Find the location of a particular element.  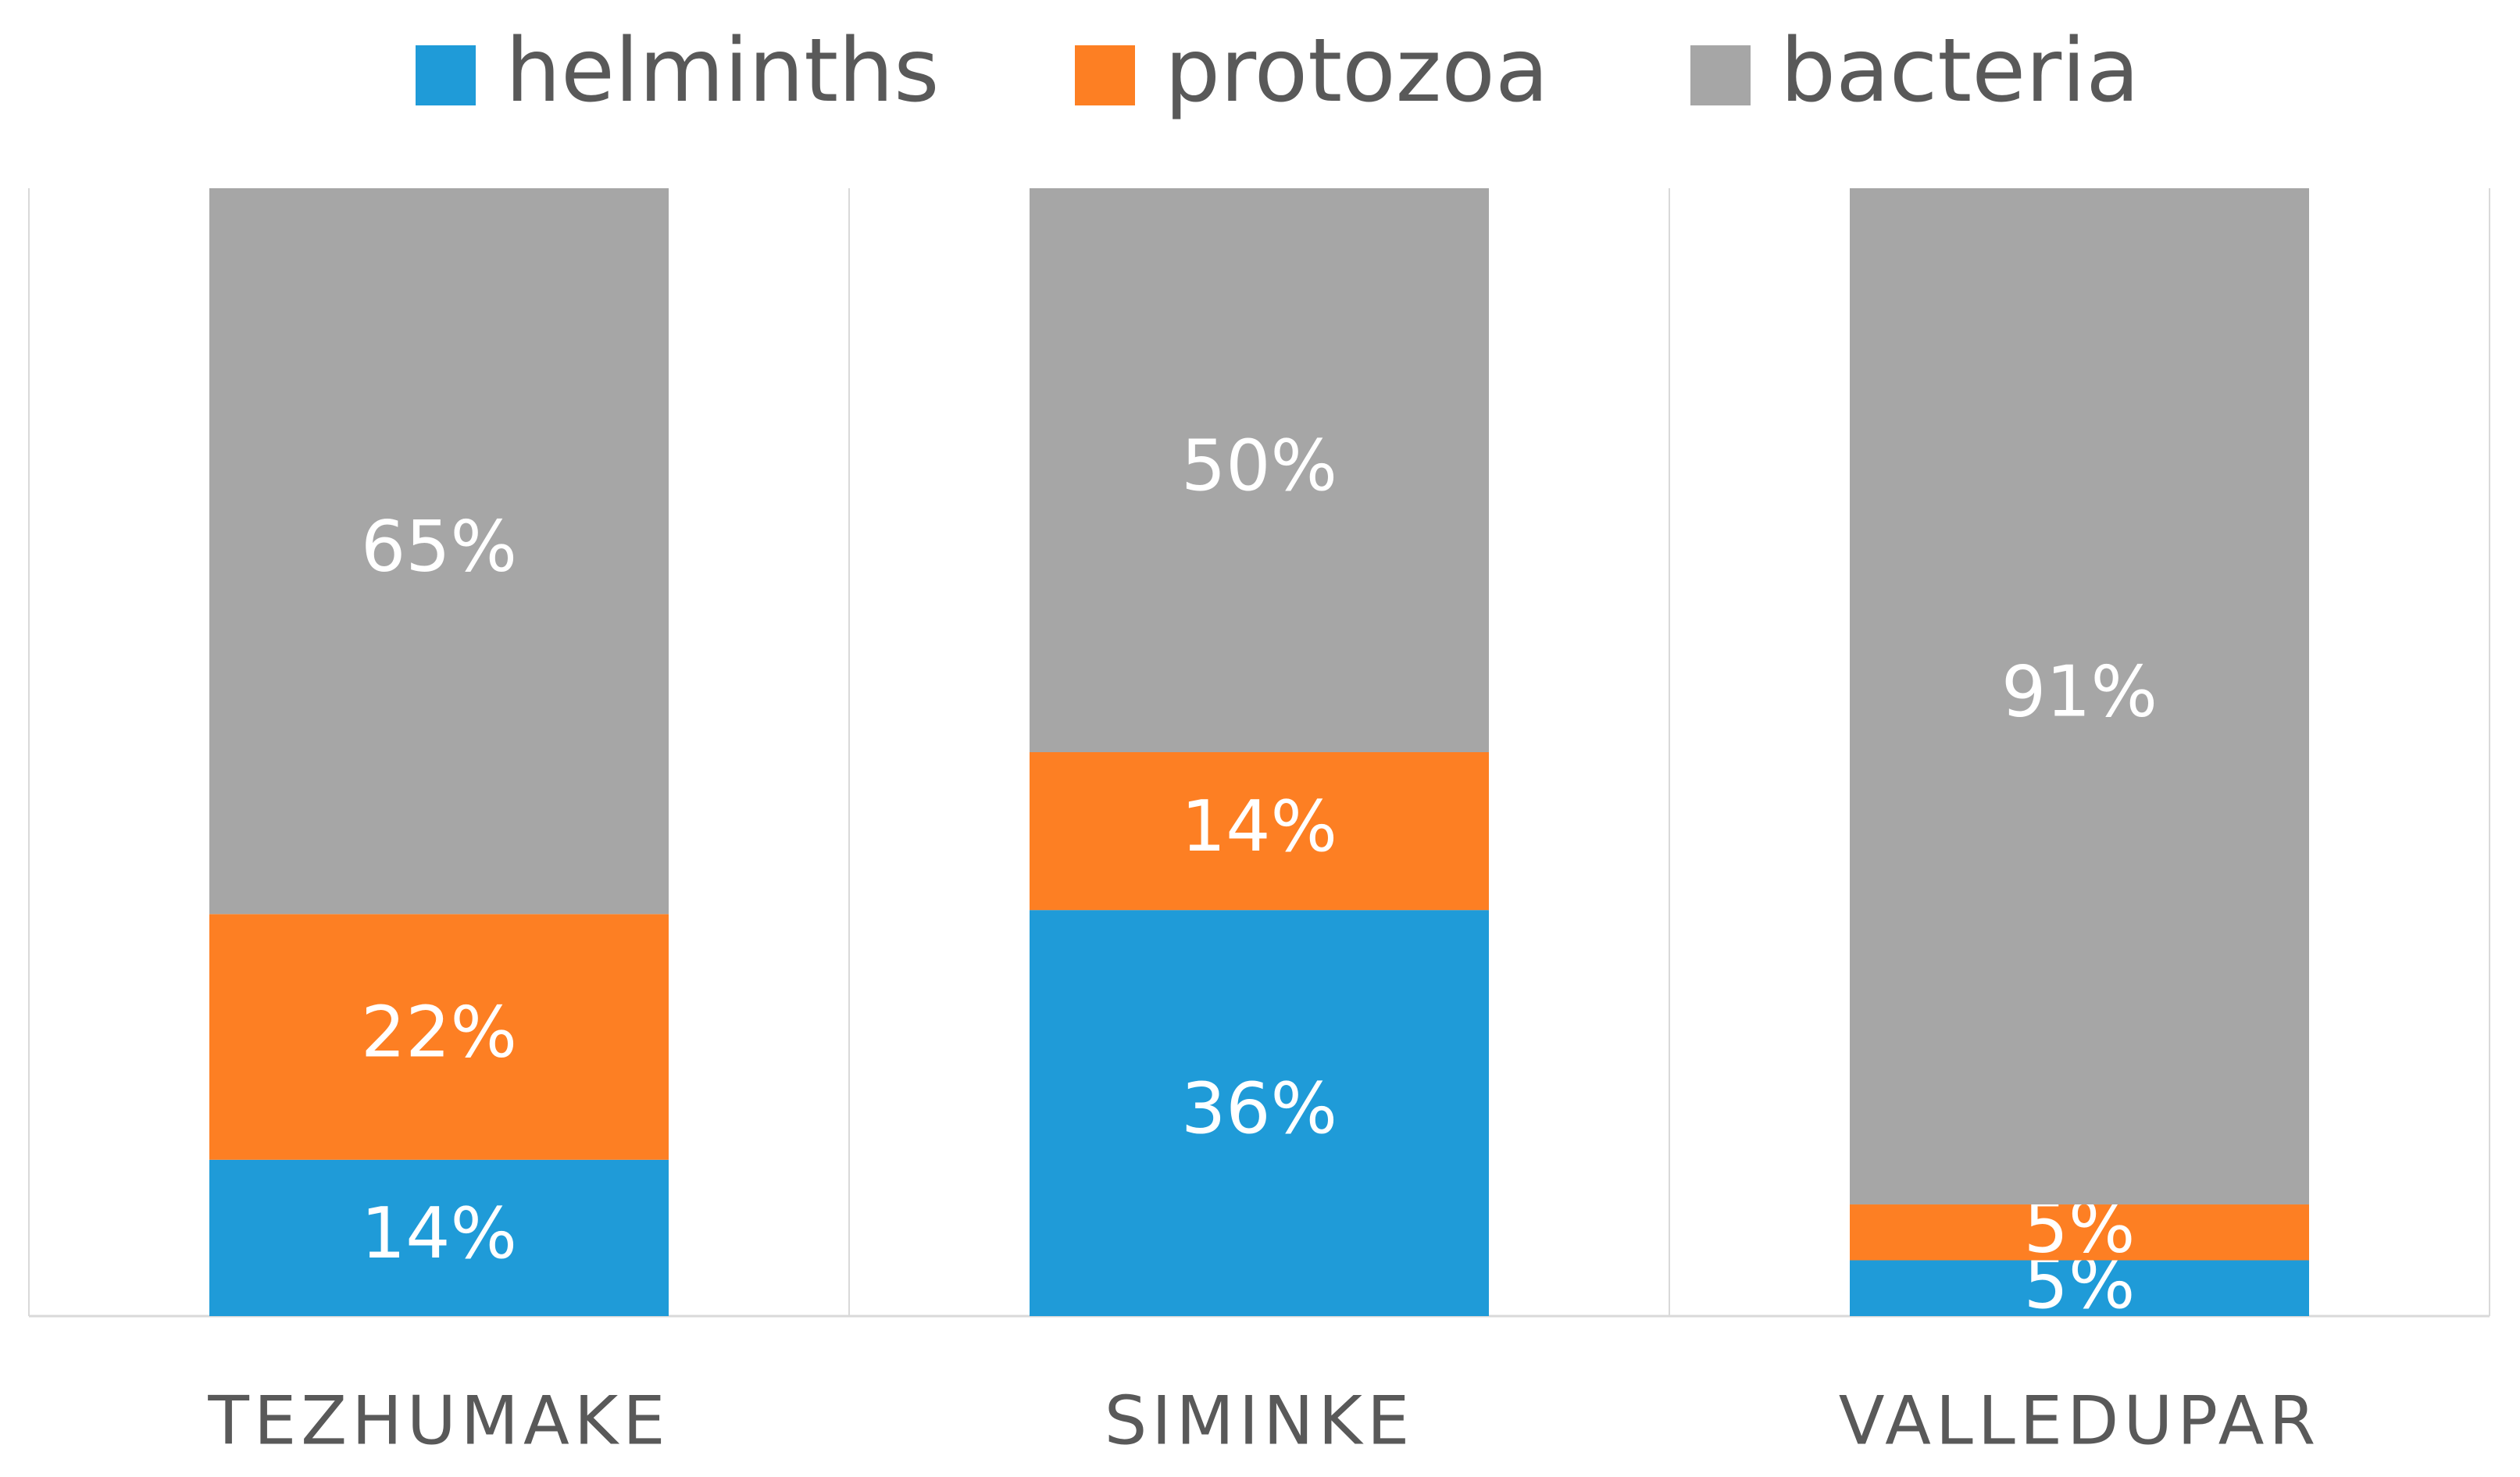

x-tick-label: TEZHUMAKE is located at coordinates (438, 1421).